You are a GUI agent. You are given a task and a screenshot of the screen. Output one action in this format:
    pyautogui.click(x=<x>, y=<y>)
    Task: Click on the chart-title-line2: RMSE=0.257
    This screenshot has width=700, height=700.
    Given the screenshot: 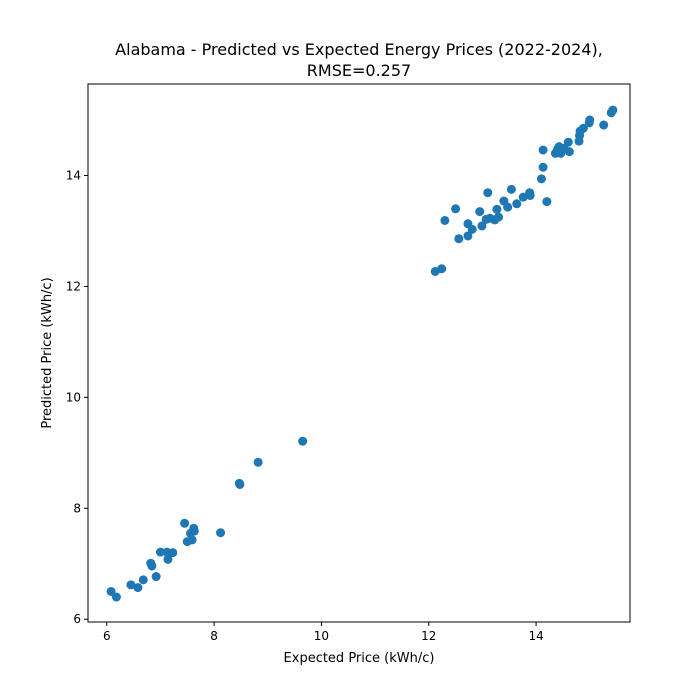 What is the action you would take?
    pyautogui.click(x=359, y=70)
    